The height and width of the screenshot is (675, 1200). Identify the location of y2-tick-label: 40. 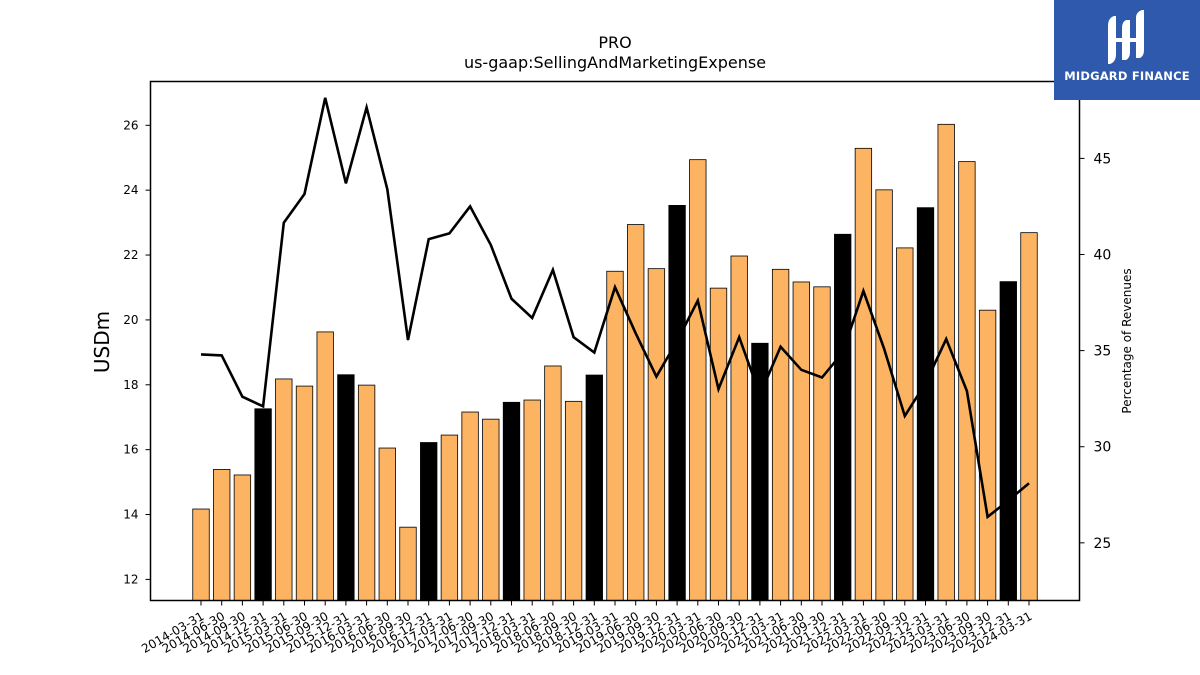
(1103, 256).